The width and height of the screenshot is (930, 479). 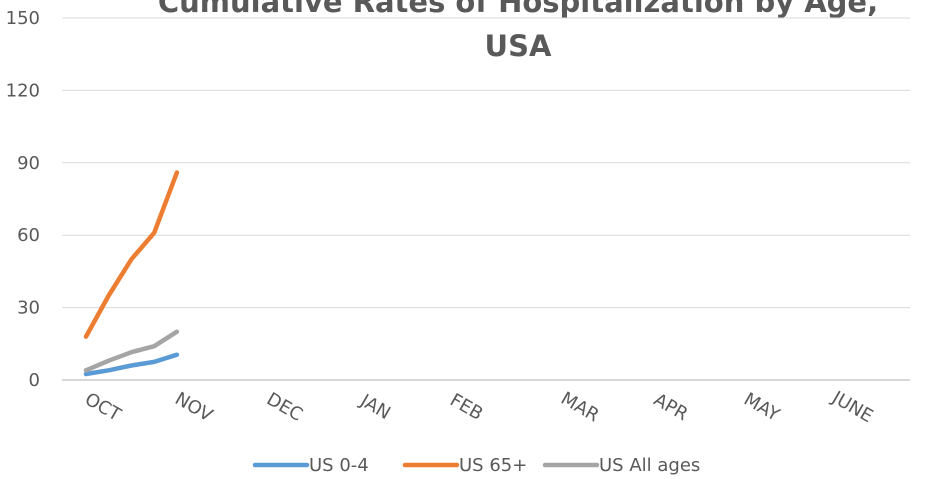 What do you see at coordinates (493, 465) in the screenshot?
I see `legend-label: US 65+` at bounding box center [493, 465].